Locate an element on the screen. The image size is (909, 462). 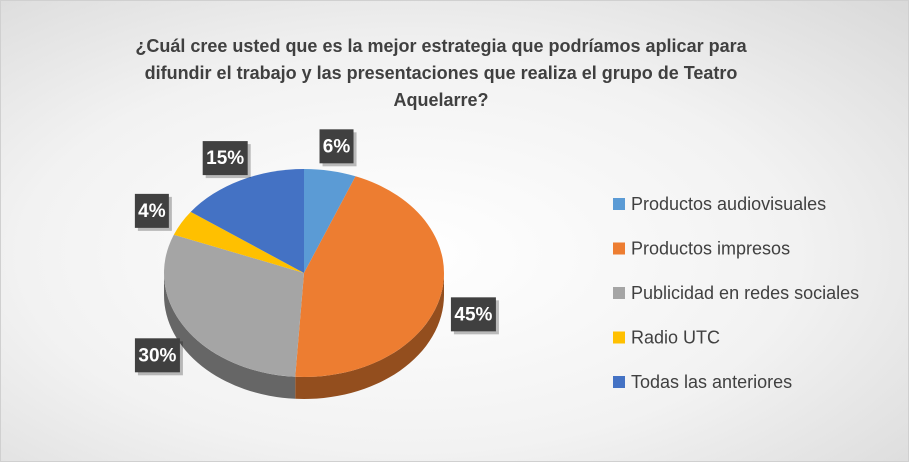
legend-label: Radio UTC is located at coordinates (675, 337).